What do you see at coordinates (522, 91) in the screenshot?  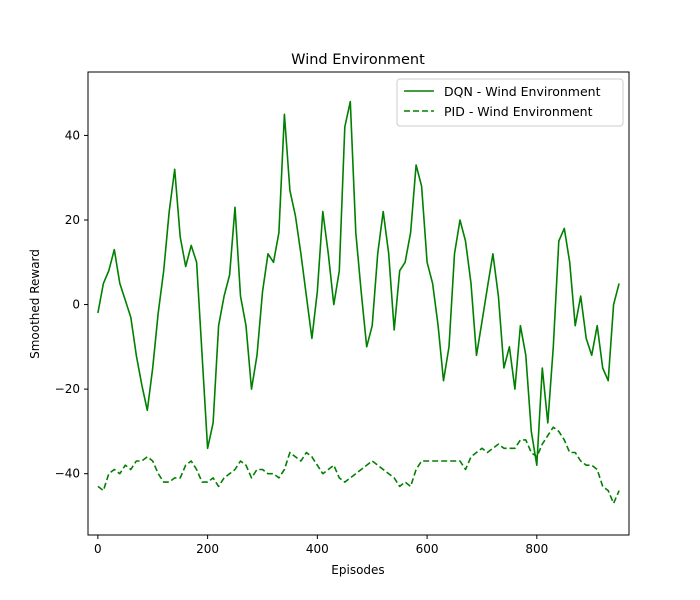 I see `legend-label-dqn: DQN - Wind Environment` at bounding box center [522, 91].